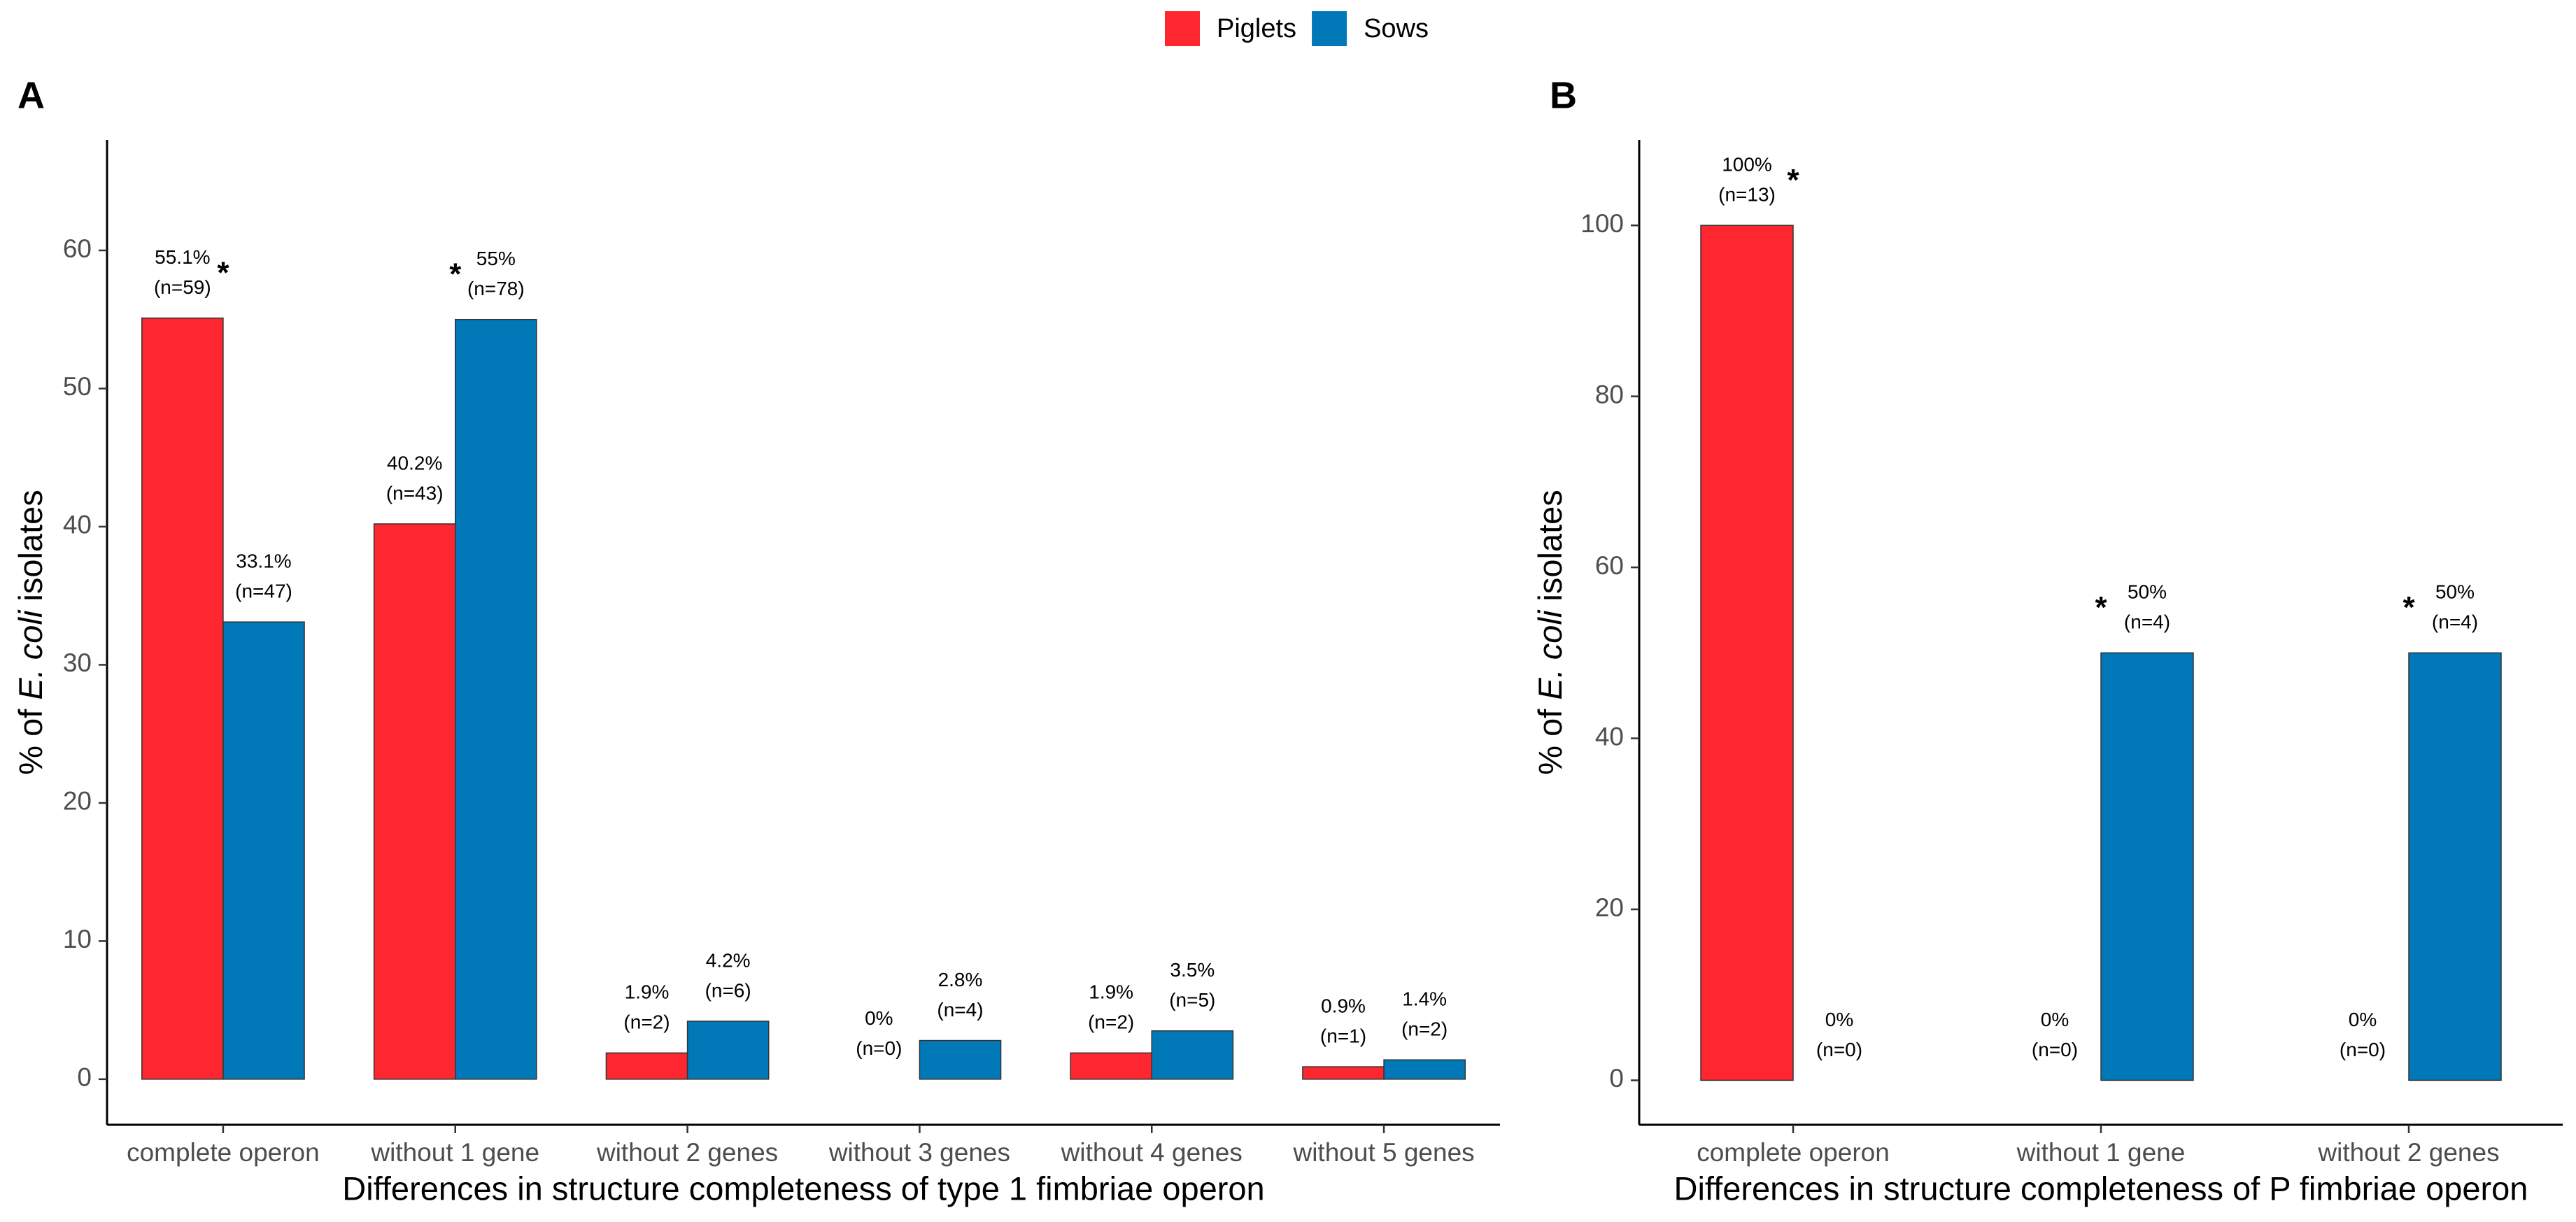 The width and height of the screenshot is (2576, 1222). Describe the element at coordinates (1256, 28) in the screenshot. I see `legend-label: Piglets` at that location.